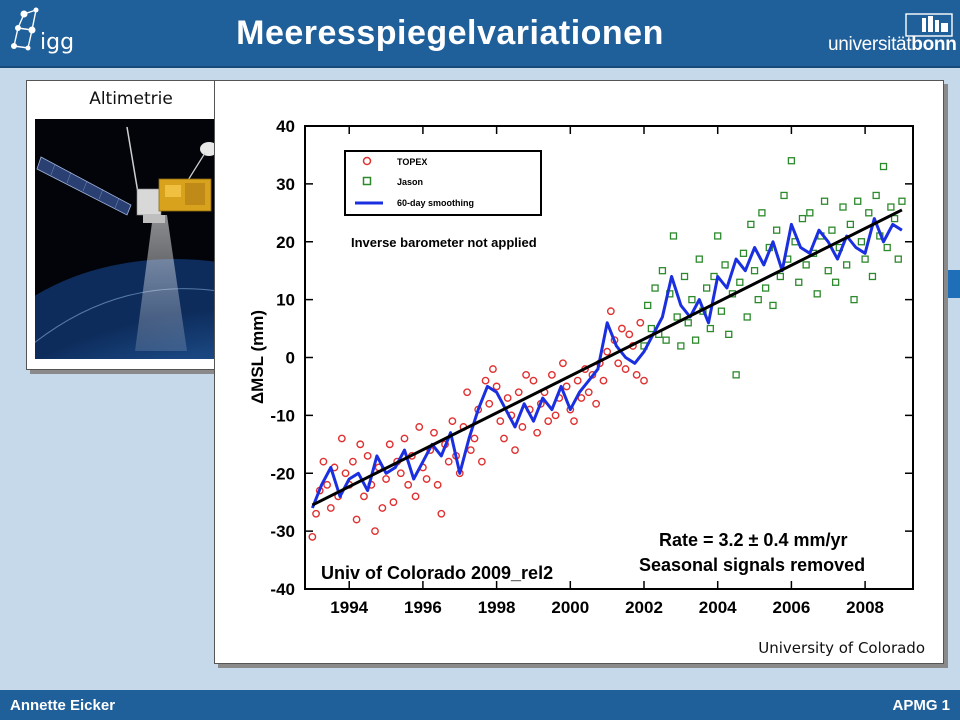  What do you see at coordinates (443, 183) in the screenshot?
I see `chart-legend: TOPEX Jason 60-day smoothing` at bounding box center [443, 183].